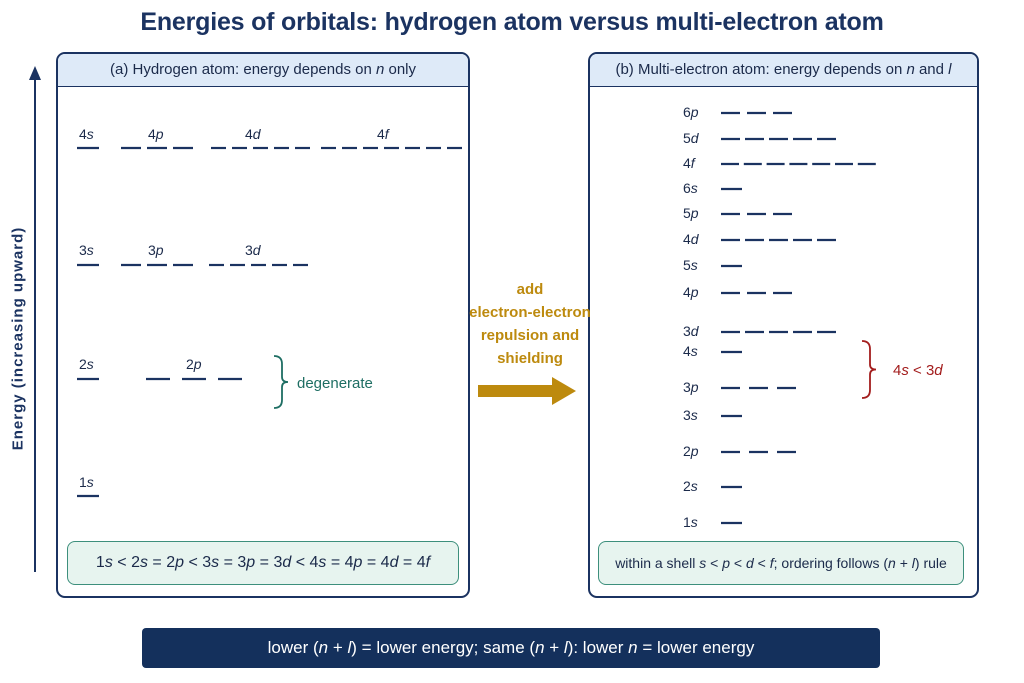 This screenshot has width=1024, height=683. I want to click on hydrogen-level-4d-label: 4d, so click(253, 134).